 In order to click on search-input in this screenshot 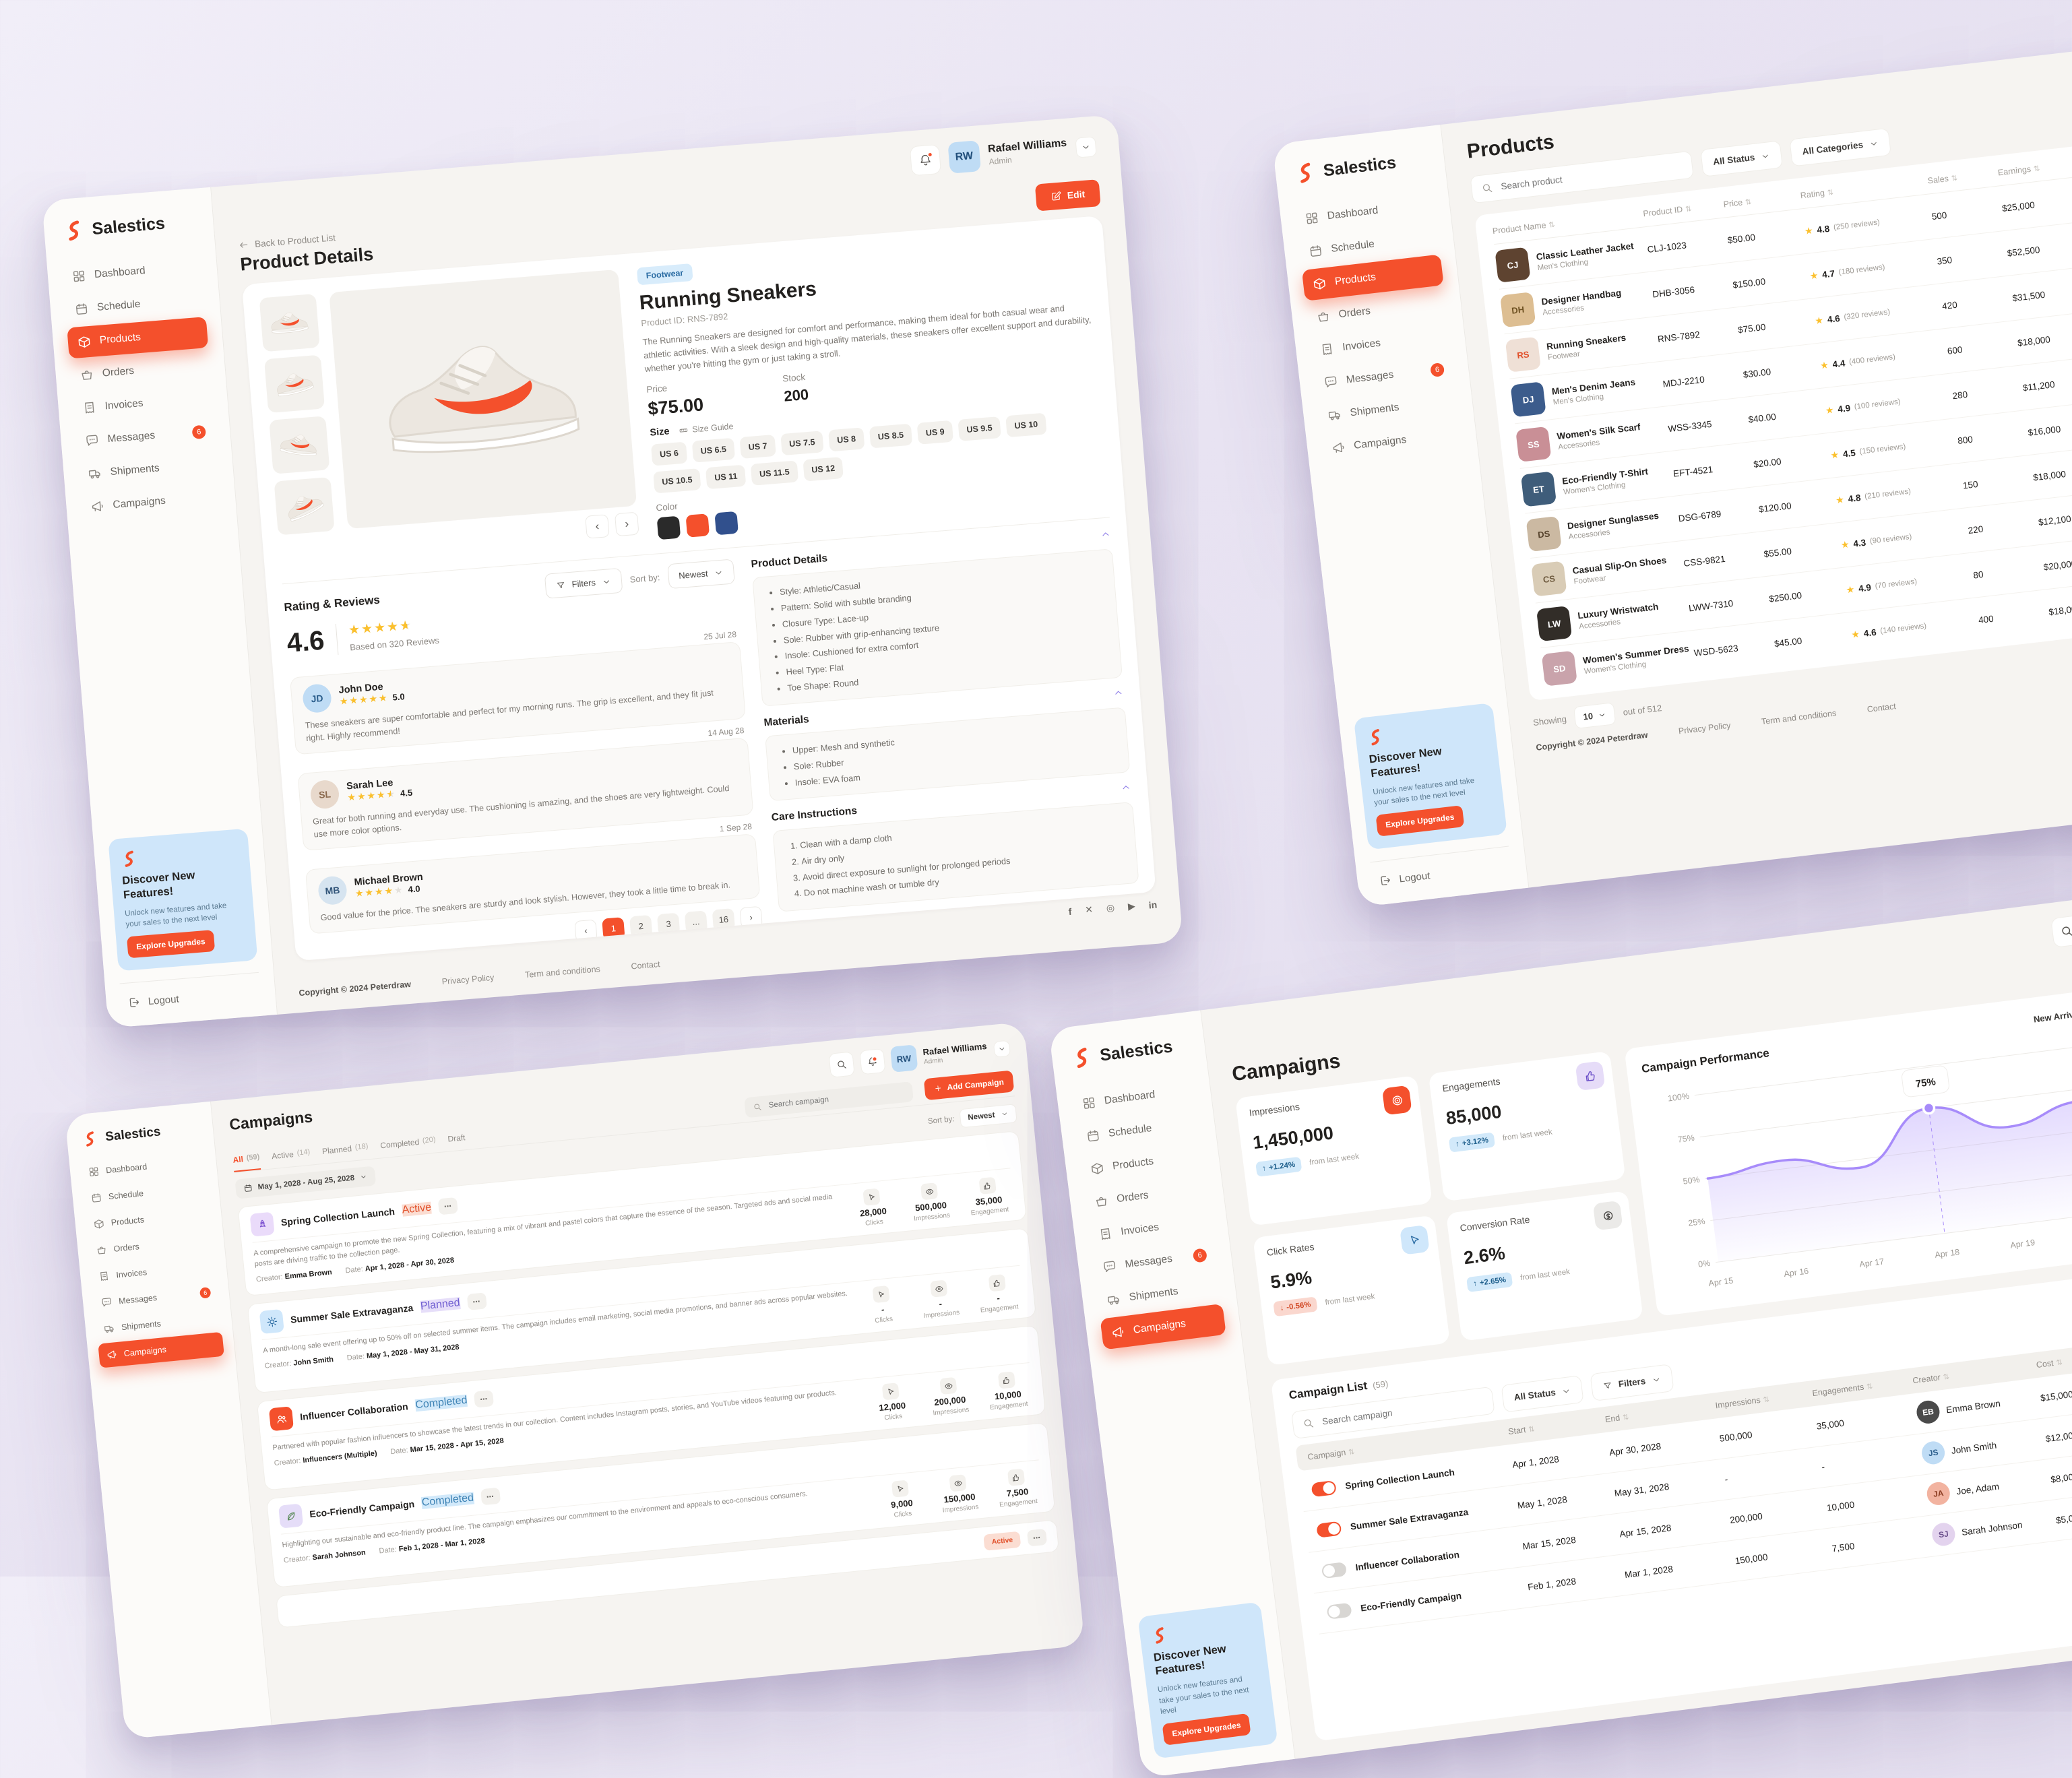, I will do `click(1591, 176)`.